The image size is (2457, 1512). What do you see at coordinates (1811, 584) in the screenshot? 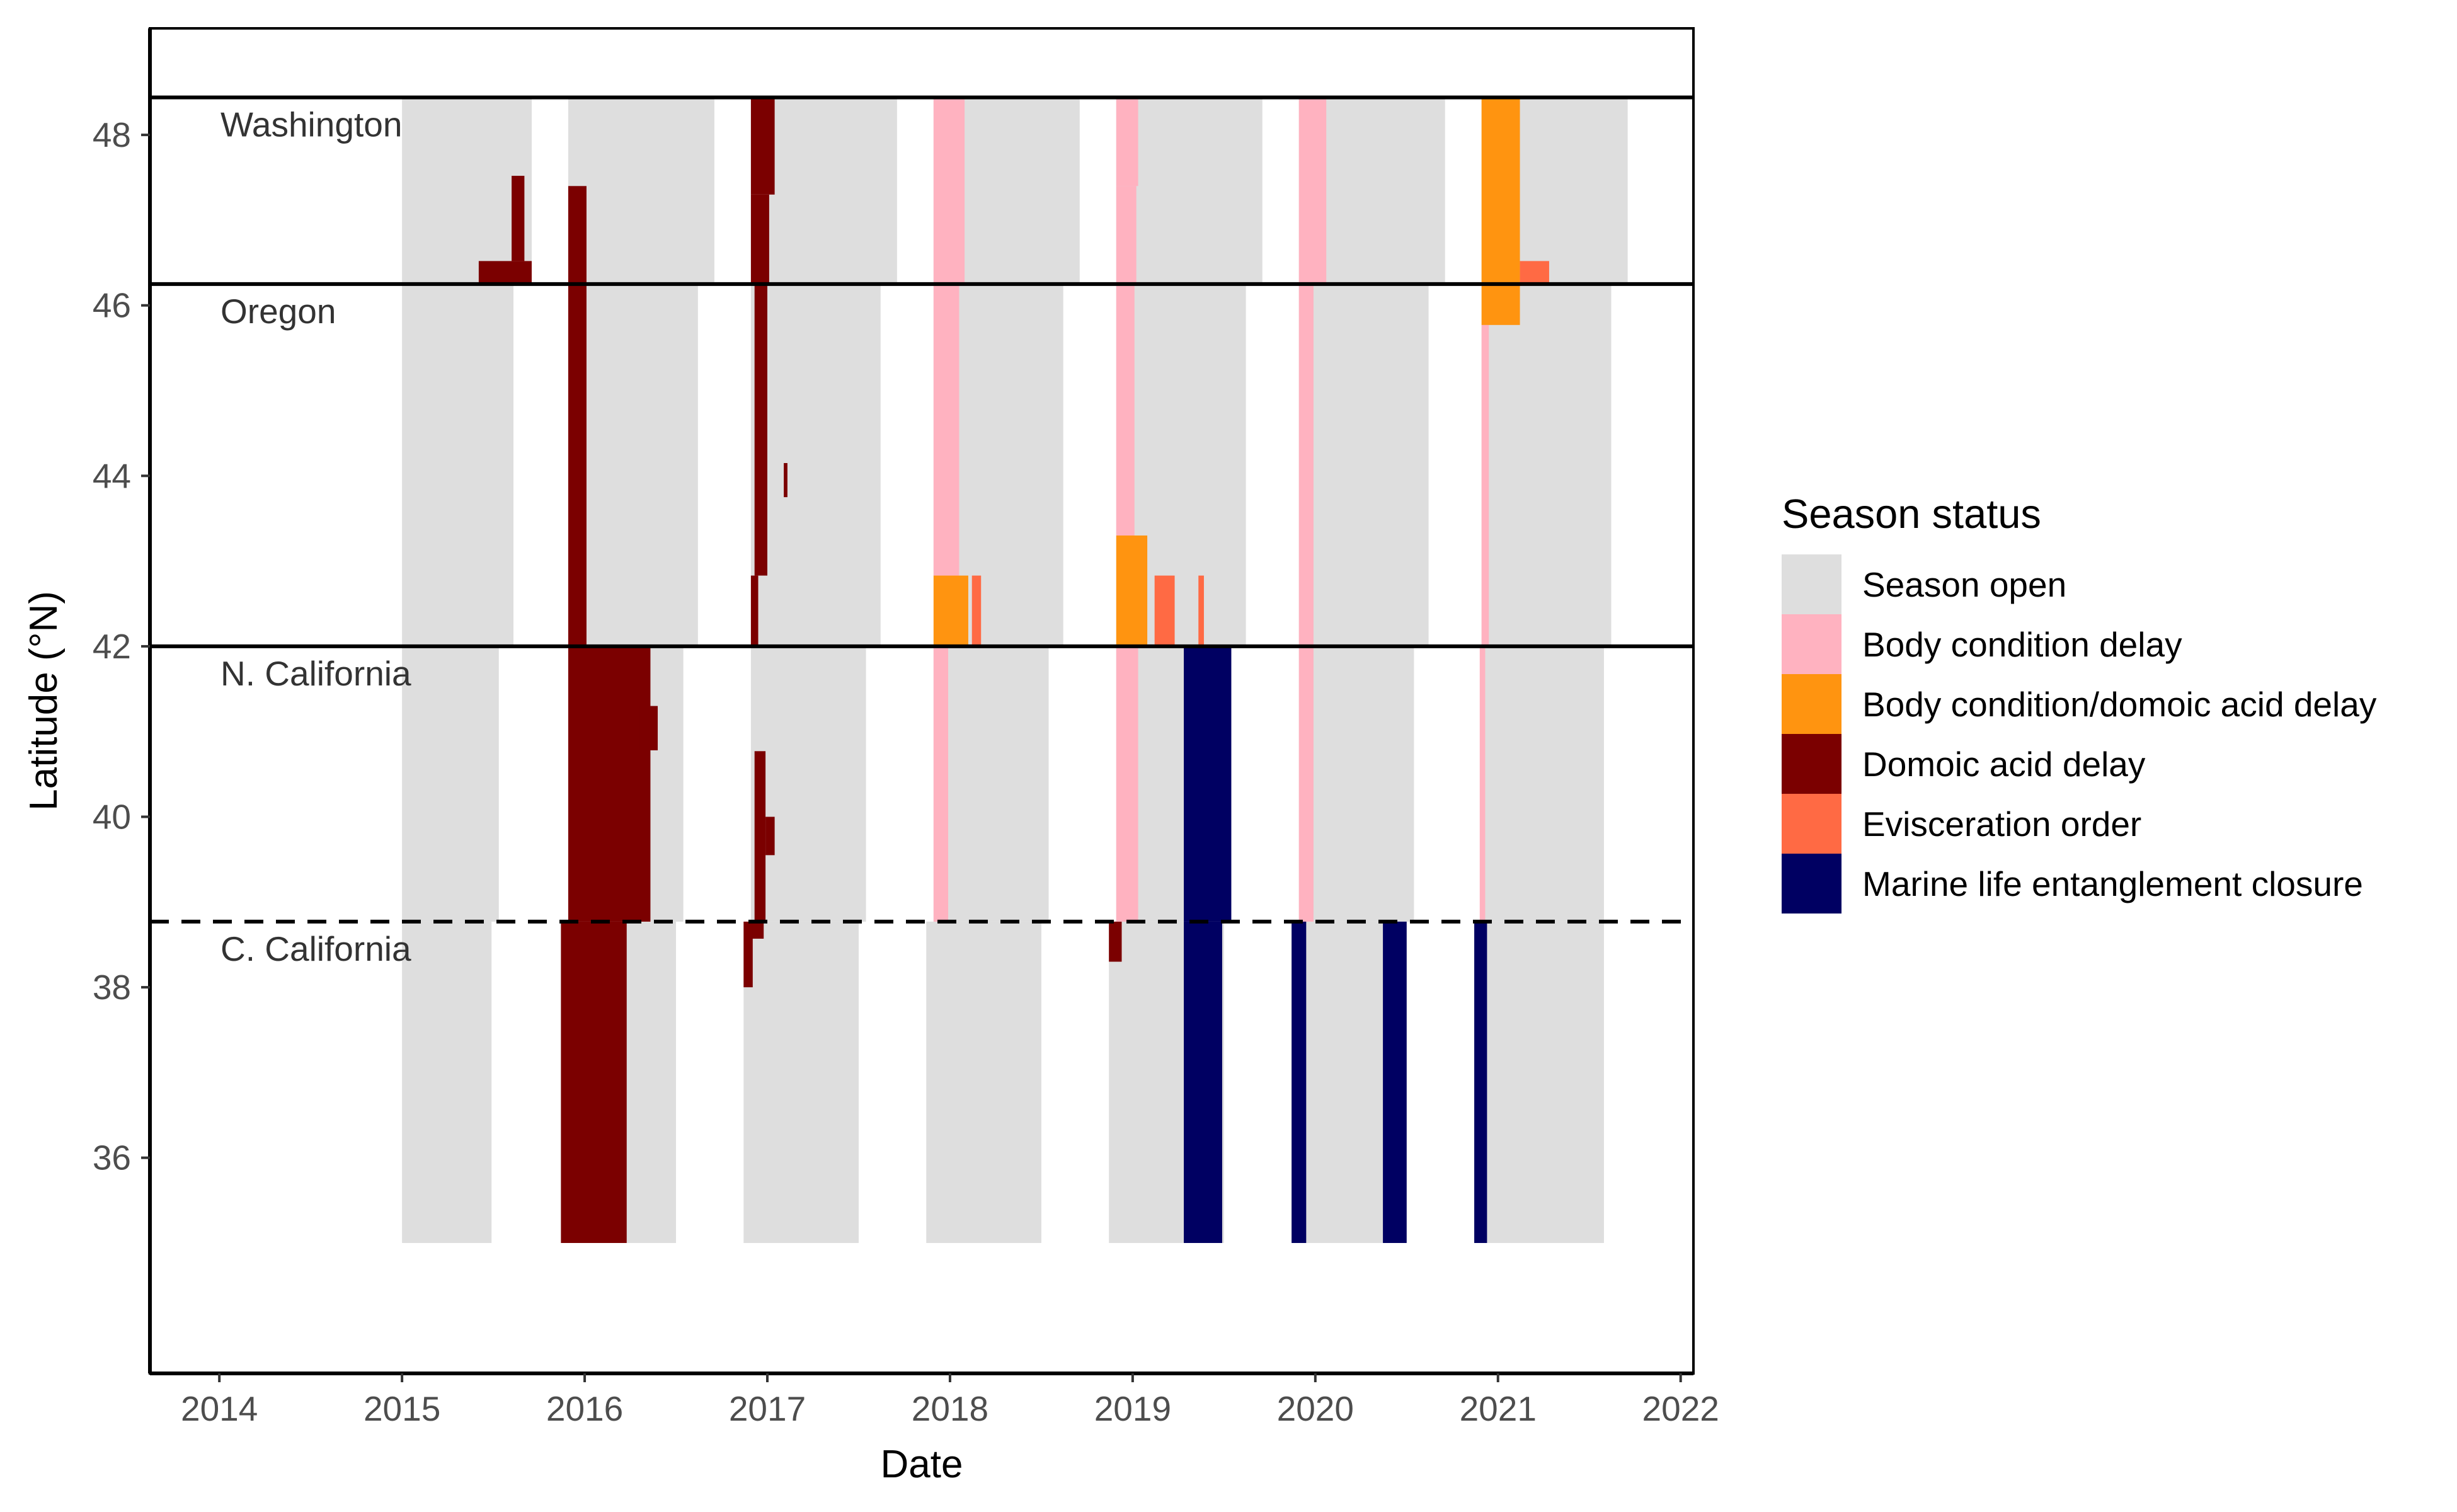
I see `legend-key-season-open` at bounding box center [1811, 584].